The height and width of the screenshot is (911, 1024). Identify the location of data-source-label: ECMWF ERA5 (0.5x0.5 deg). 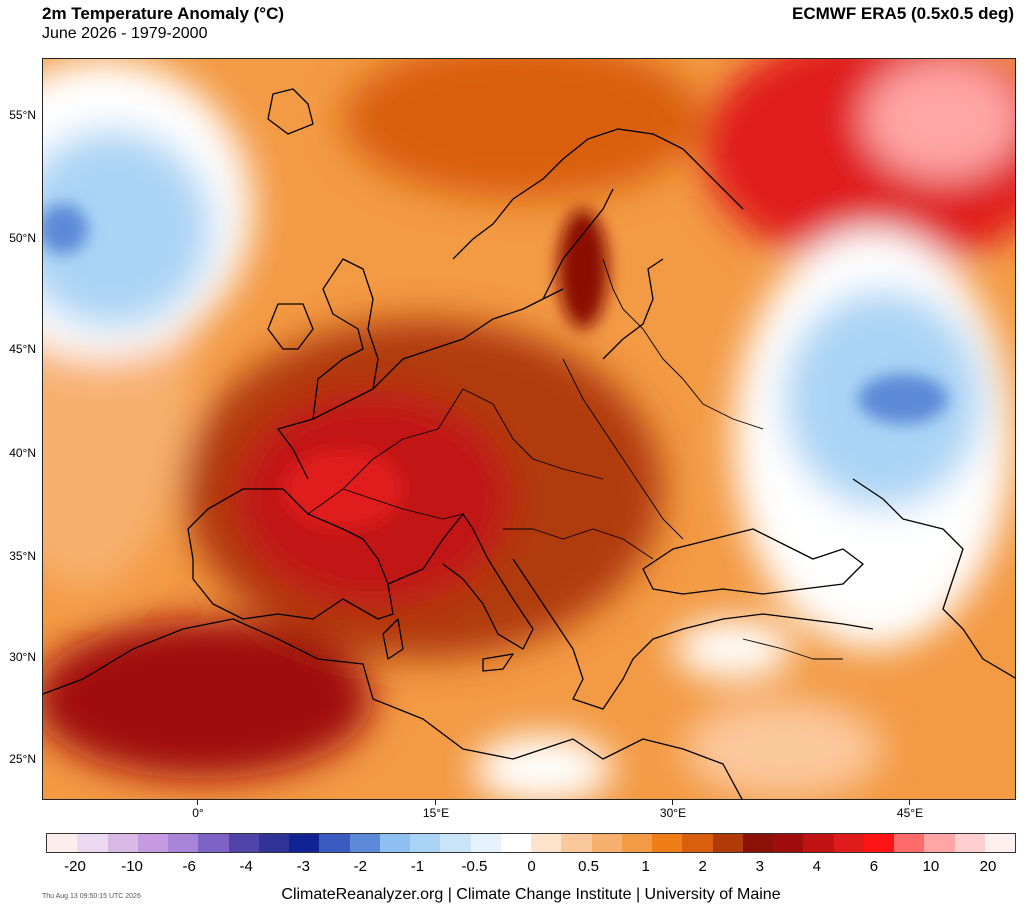
(903, 13).